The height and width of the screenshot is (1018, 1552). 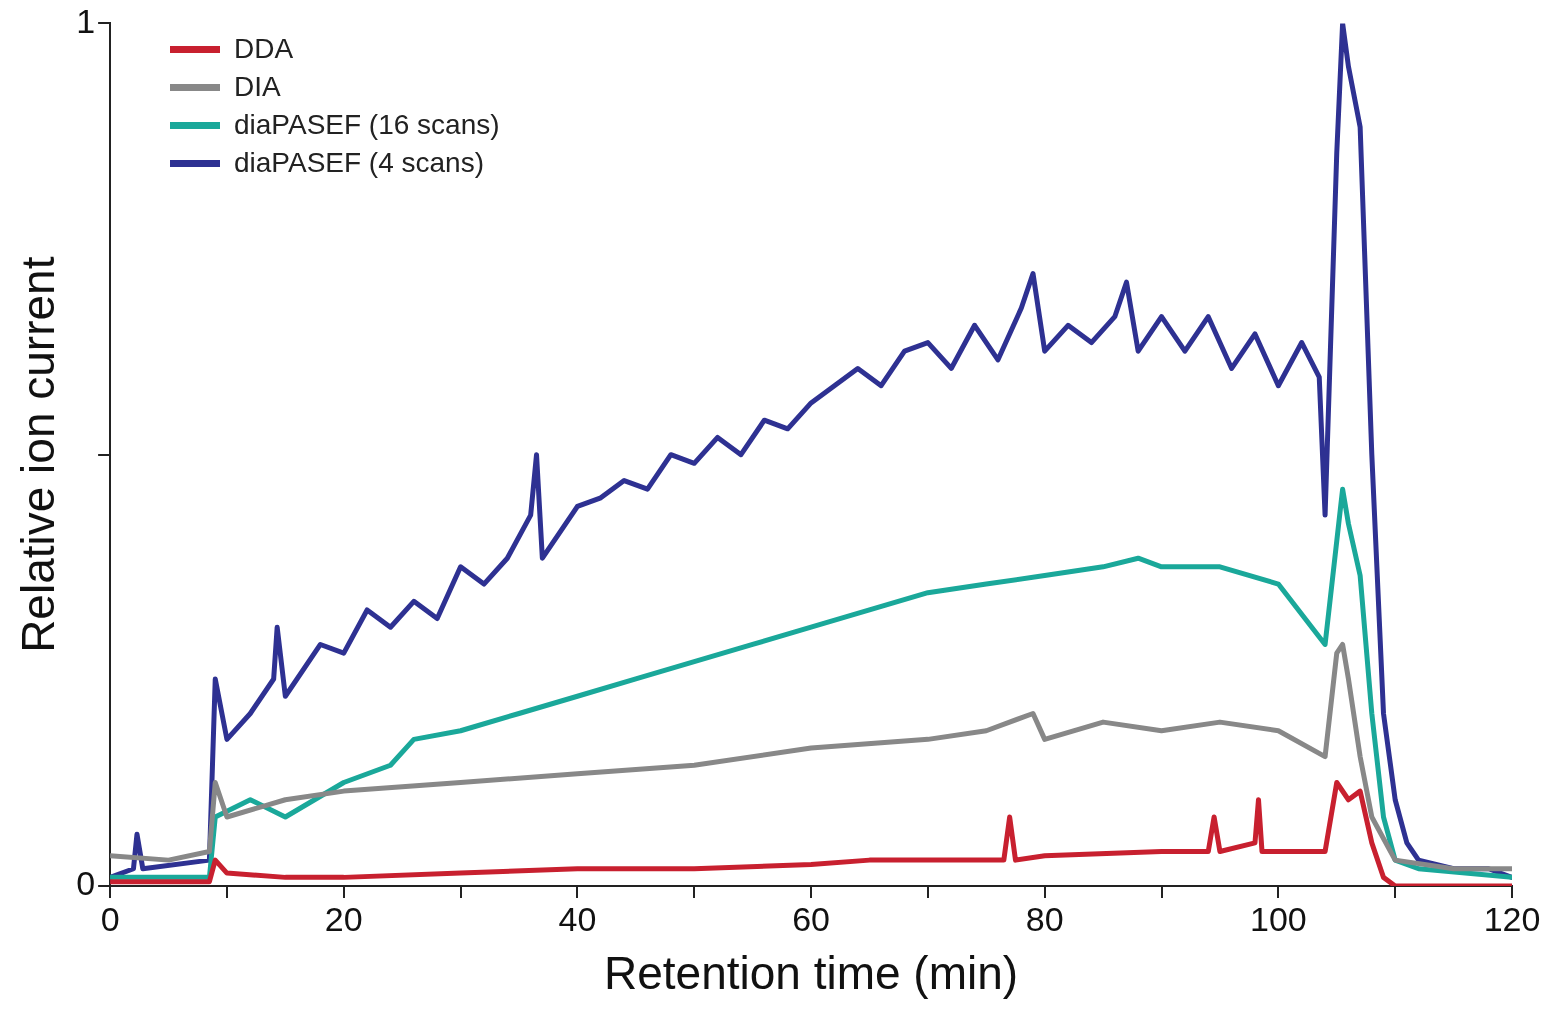 I want to click on y-tick-label: 1, so click(x=86, y=20).